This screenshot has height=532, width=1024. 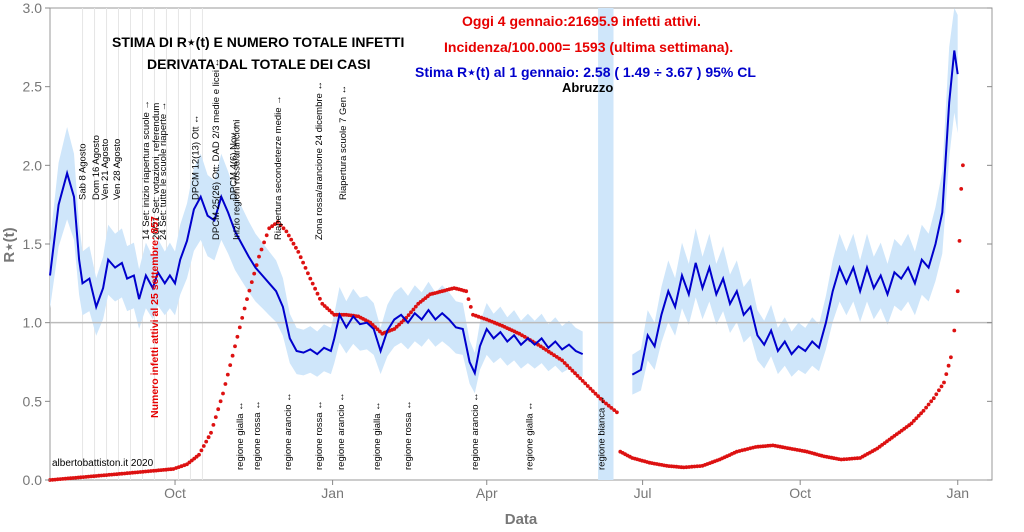 I want to click on event-label: Inizio regioni rosse/arancioni, so click(x=237, y=180).